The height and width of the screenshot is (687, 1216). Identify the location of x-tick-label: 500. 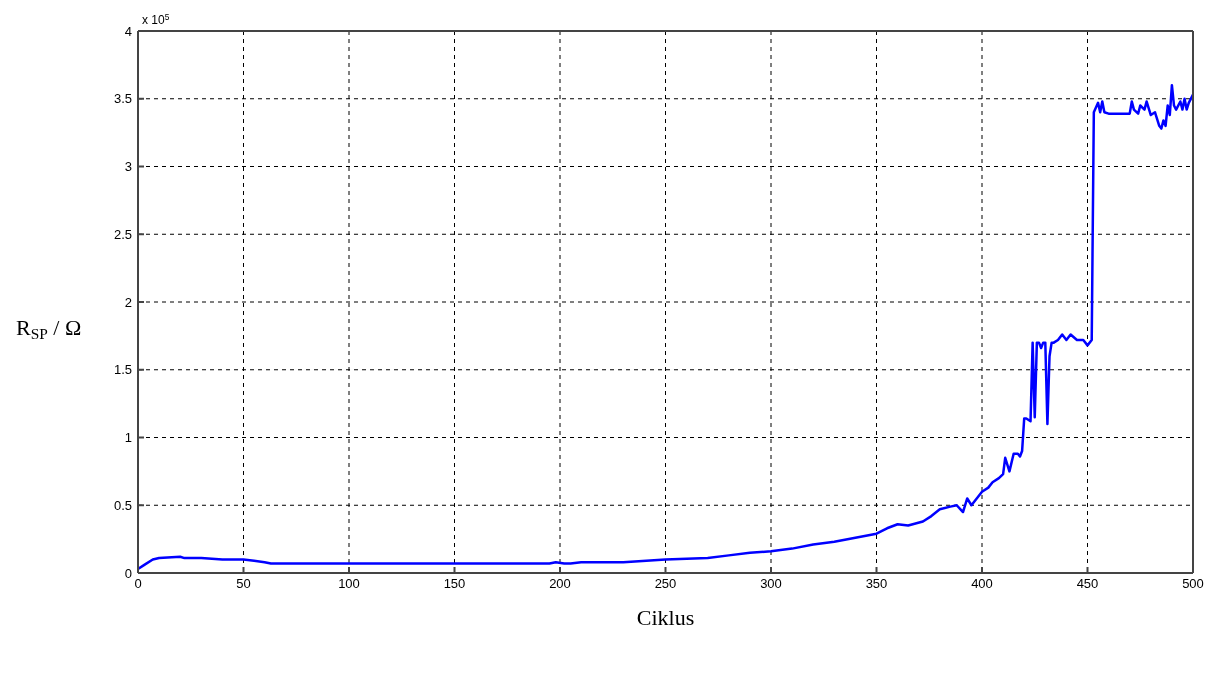
(1193, 584).